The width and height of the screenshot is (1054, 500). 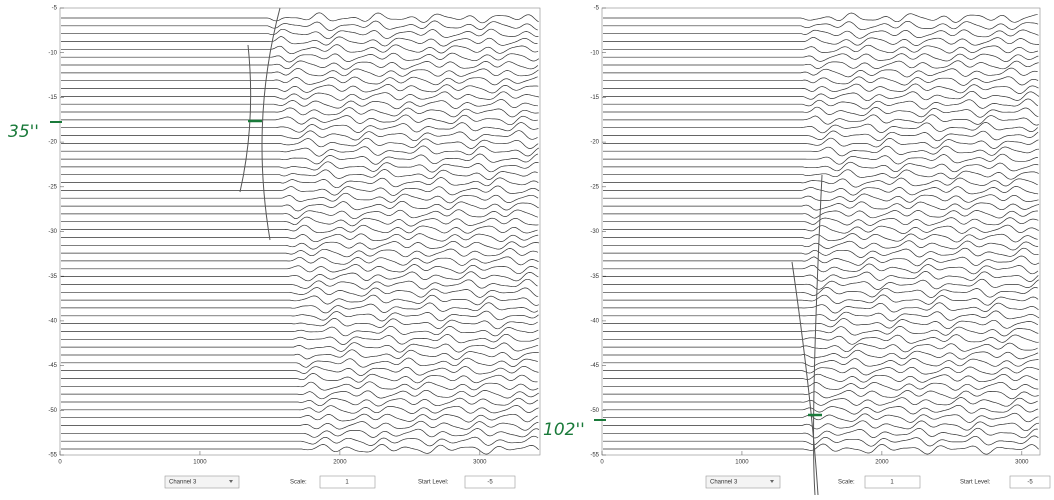 I want to click on dropdown-arrow, so click(x=772, y=481).